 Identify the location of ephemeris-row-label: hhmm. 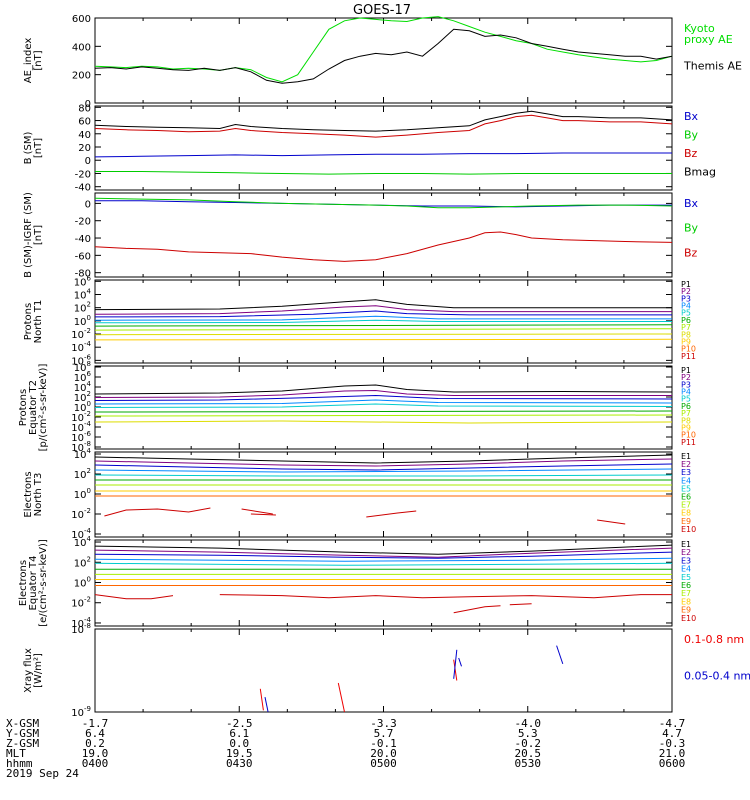
(19, 763).